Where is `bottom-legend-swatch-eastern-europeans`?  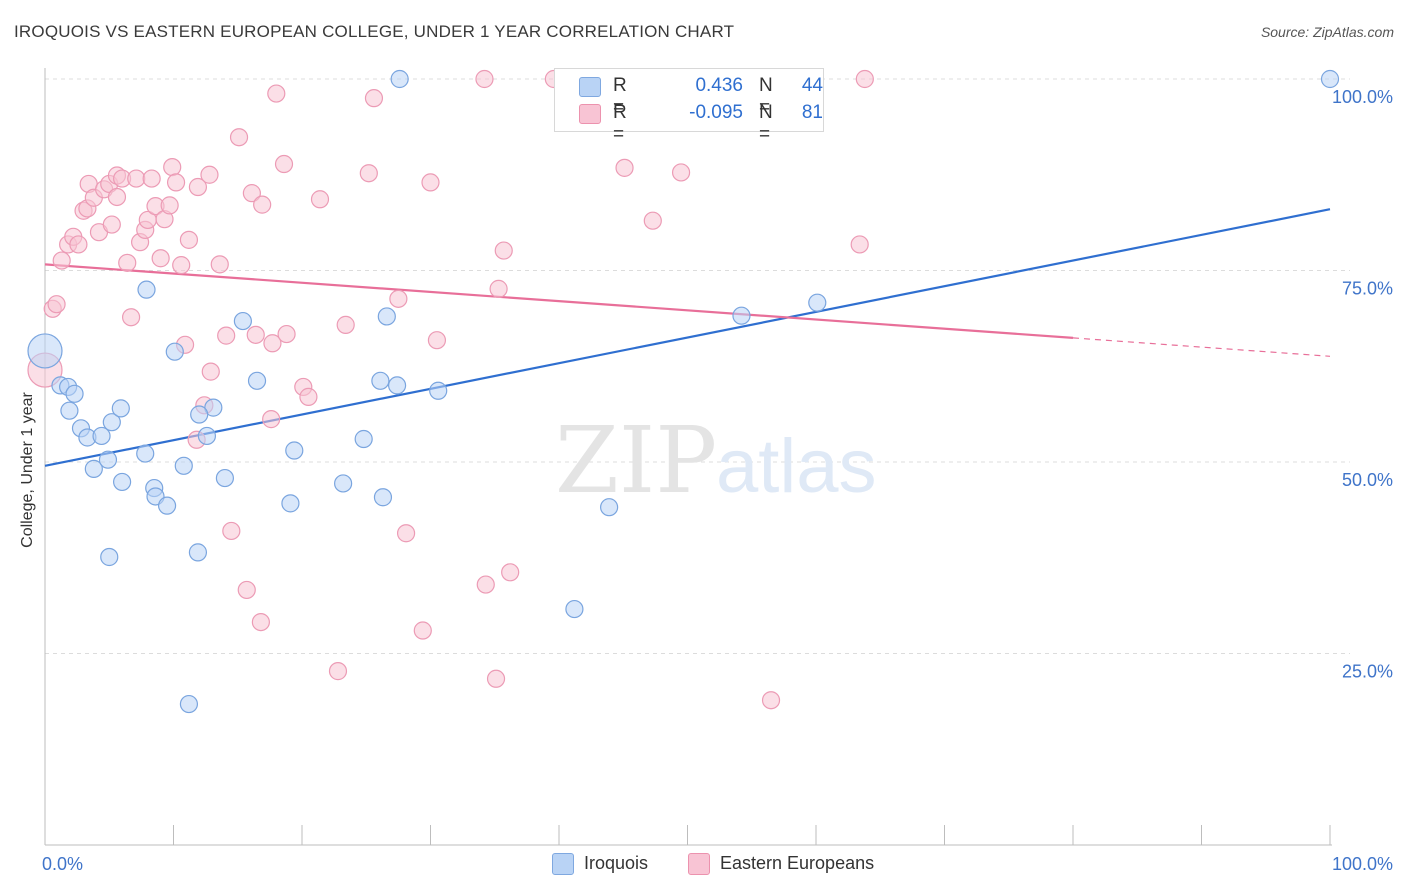 bottom-legend-swatch-eastern-europeans is located at coordinates (699, 864).